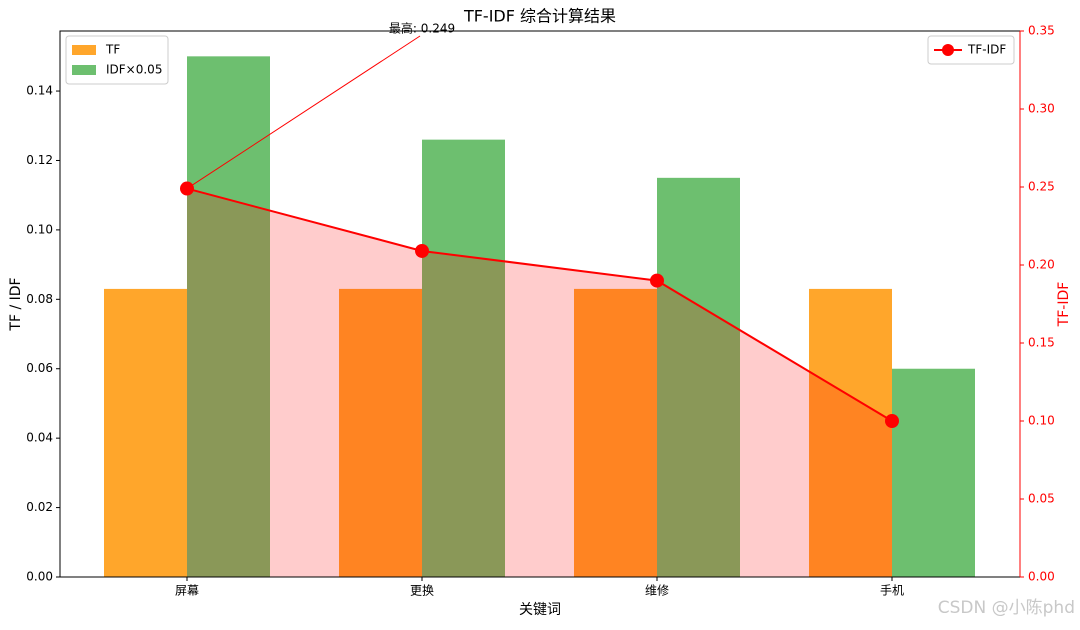 The width and height of the screenshot is (1080, 630). What do you see at coordinates (1041, 187) in the screenshot?
I see `y2-tick-label: 0.25` at bounding box center [1041, 187].